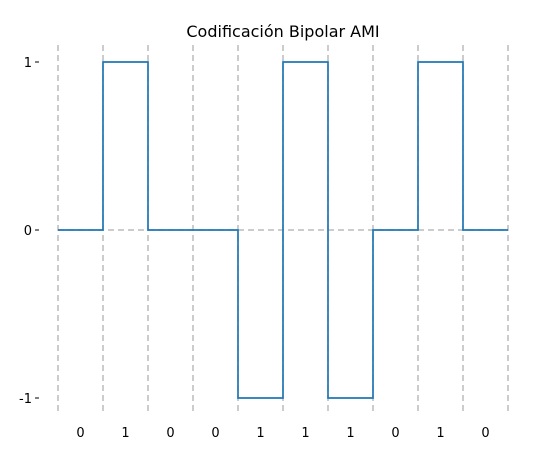  Describe the element at coordinates (25, 399) in the screenshot. I see `y-tick-label: -1` at that location.